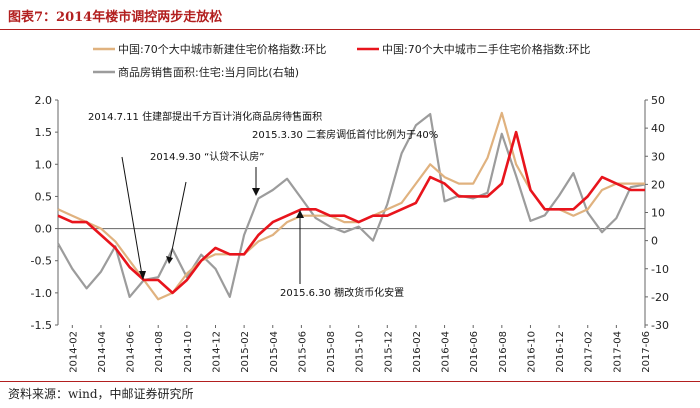 The height and width of the screenshot is (408, 700). I want to click on source-rule, so click(350, 381).